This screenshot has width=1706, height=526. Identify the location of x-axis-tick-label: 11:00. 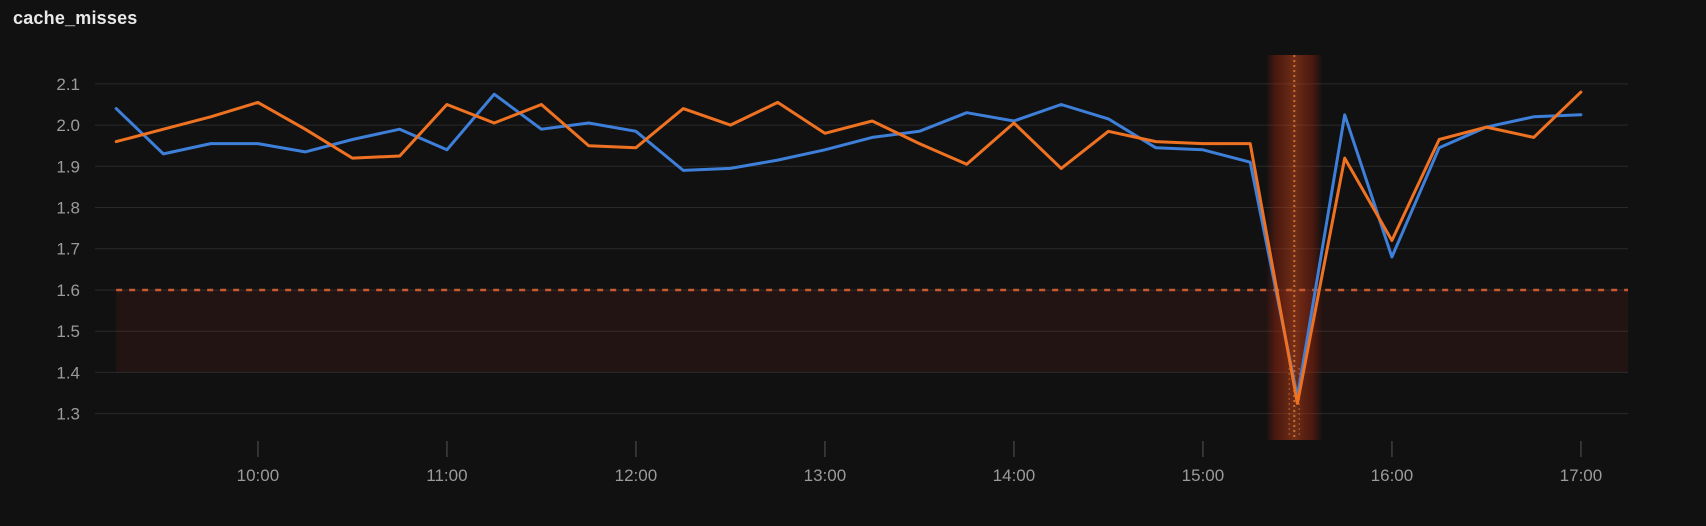
(446, 475).